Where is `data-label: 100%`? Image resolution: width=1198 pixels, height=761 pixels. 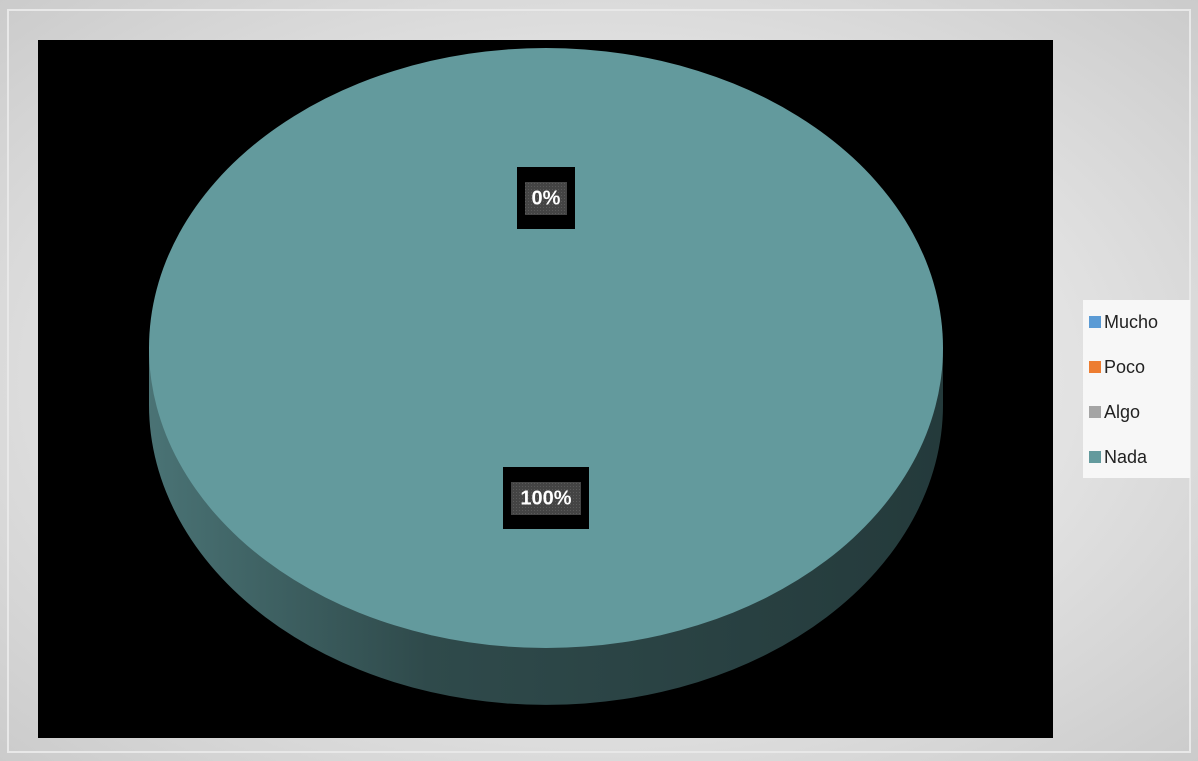 data-label: 100% is located at coordinates (545, 498).